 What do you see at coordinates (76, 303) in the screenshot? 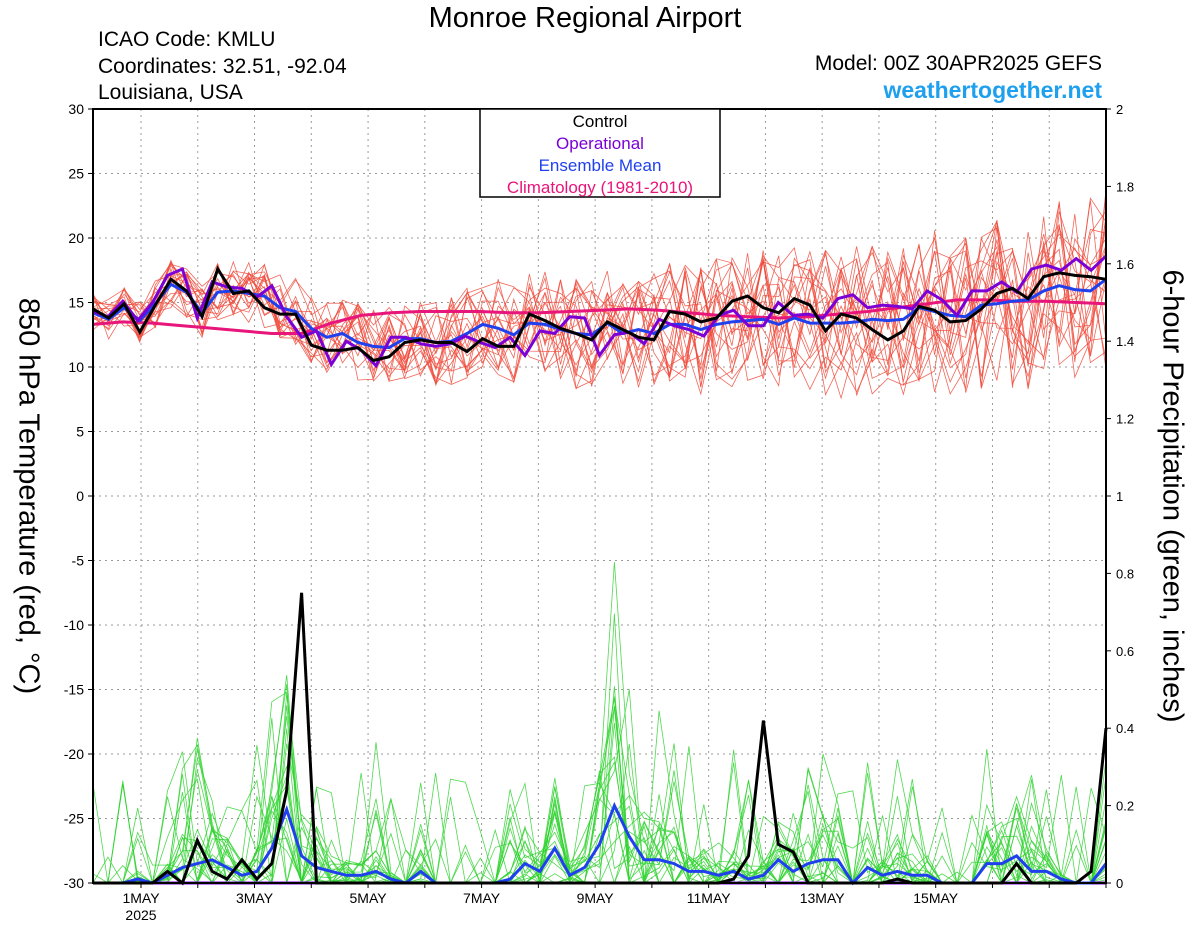
I see `y-left-tick-label: 15` at bounding box center [76, 303].